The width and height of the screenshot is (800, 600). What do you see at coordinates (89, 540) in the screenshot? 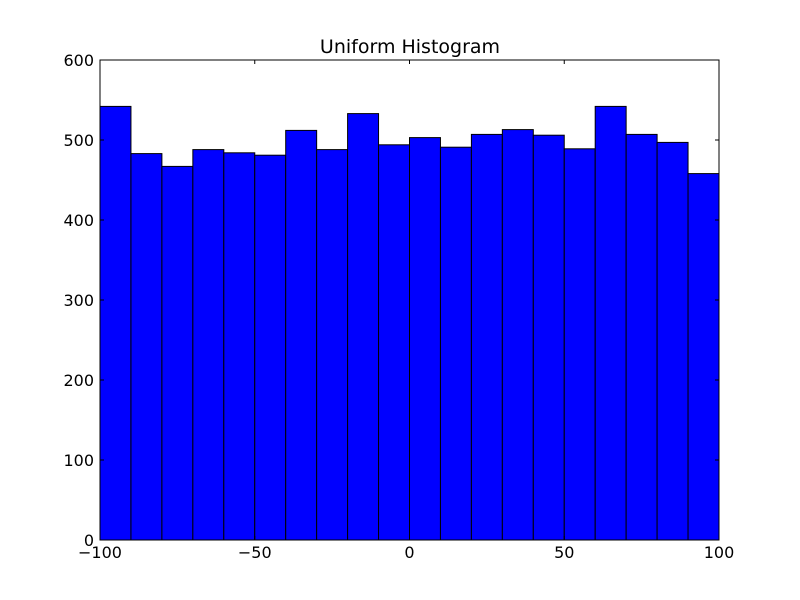
I see `y-tick-label: 0` at bounding box center [89, 540].